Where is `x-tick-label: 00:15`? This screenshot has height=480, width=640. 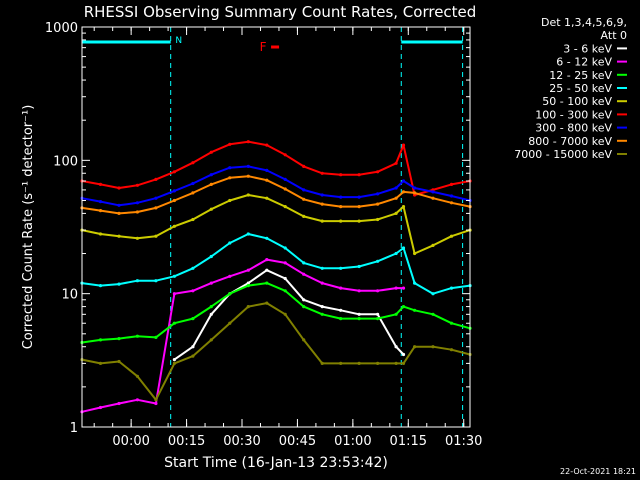 x-tick-label: 00:15 is located at coordinates (186, 441).